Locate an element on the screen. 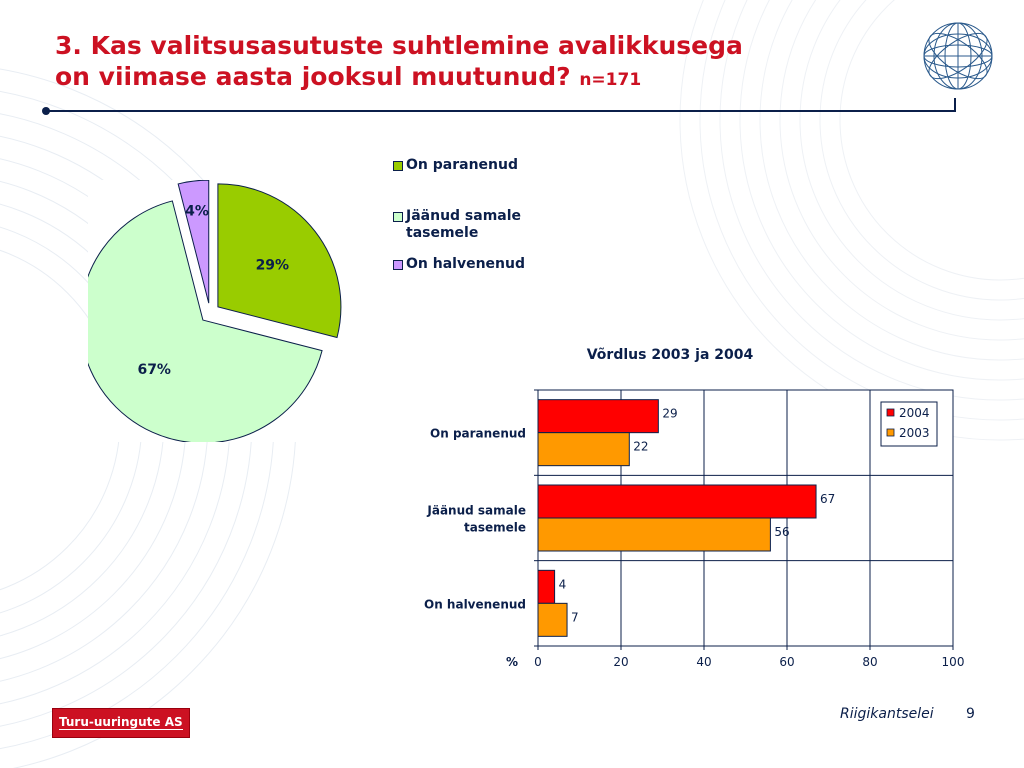 The height and width of the screenshot is (768, 1024). category-label: Jäänud samale is located at coordinates (476, 511).